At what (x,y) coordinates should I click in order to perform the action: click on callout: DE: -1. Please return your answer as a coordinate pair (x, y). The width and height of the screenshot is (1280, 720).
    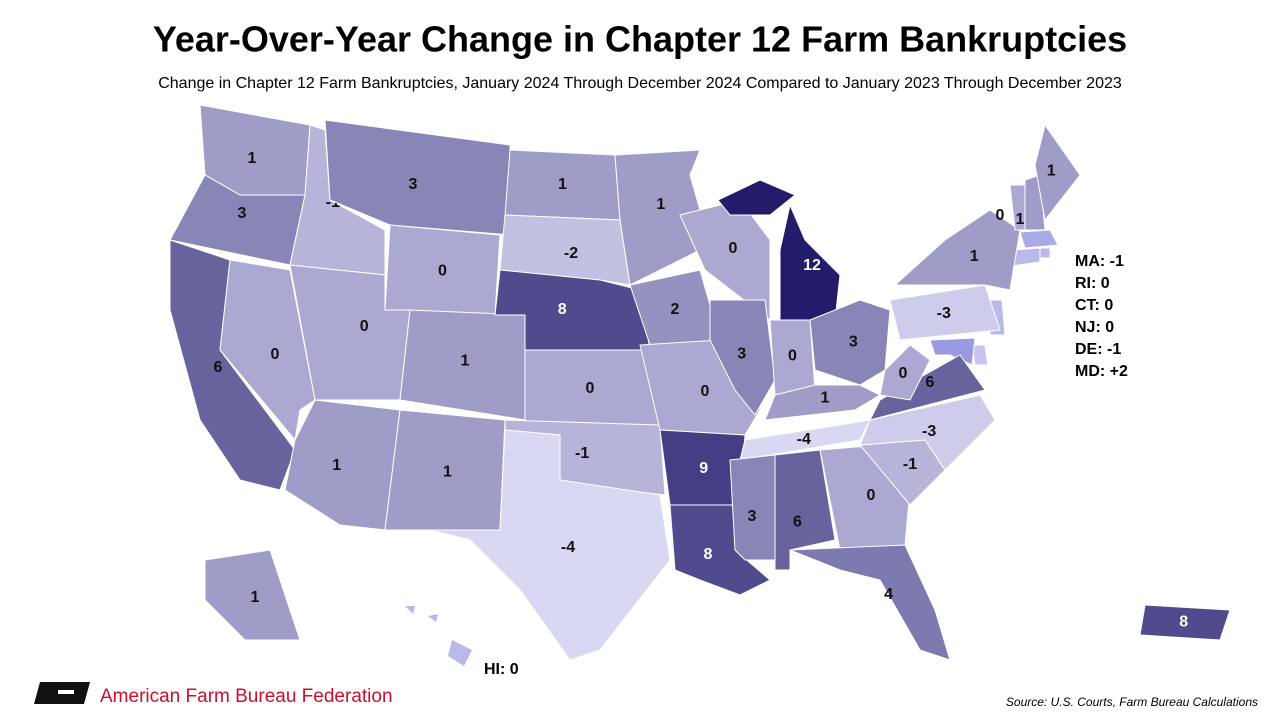
    Looking at the image, I should click on (1098, 349).